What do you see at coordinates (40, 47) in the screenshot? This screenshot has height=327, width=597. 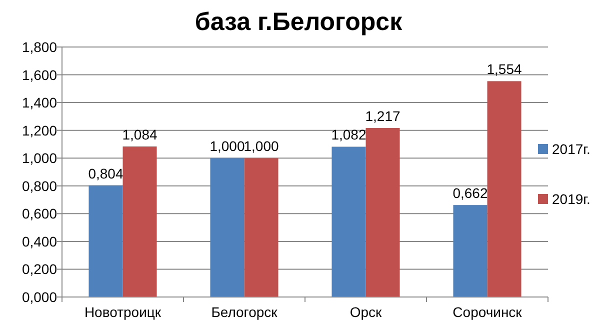 I see `y-tick-label: 1,800` at bounding box center [40, 47].